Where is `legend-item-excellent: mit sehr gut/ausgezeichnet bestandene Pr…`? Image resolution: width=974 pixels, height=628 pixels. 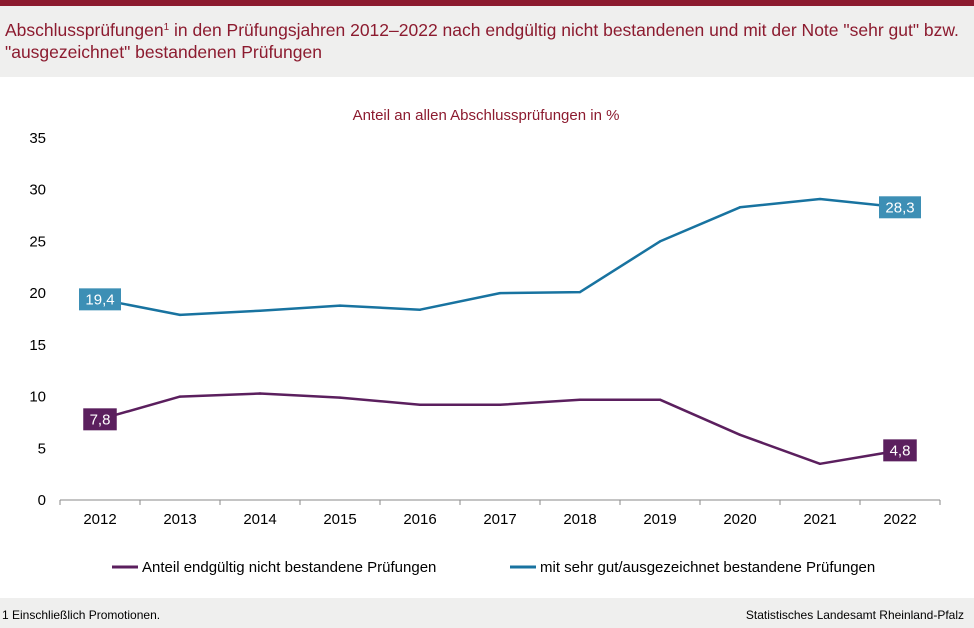 legend-item-excellent: mit sehr gut/ausgezeichnet bestandene Pr… is located at coordinates (707, 567).